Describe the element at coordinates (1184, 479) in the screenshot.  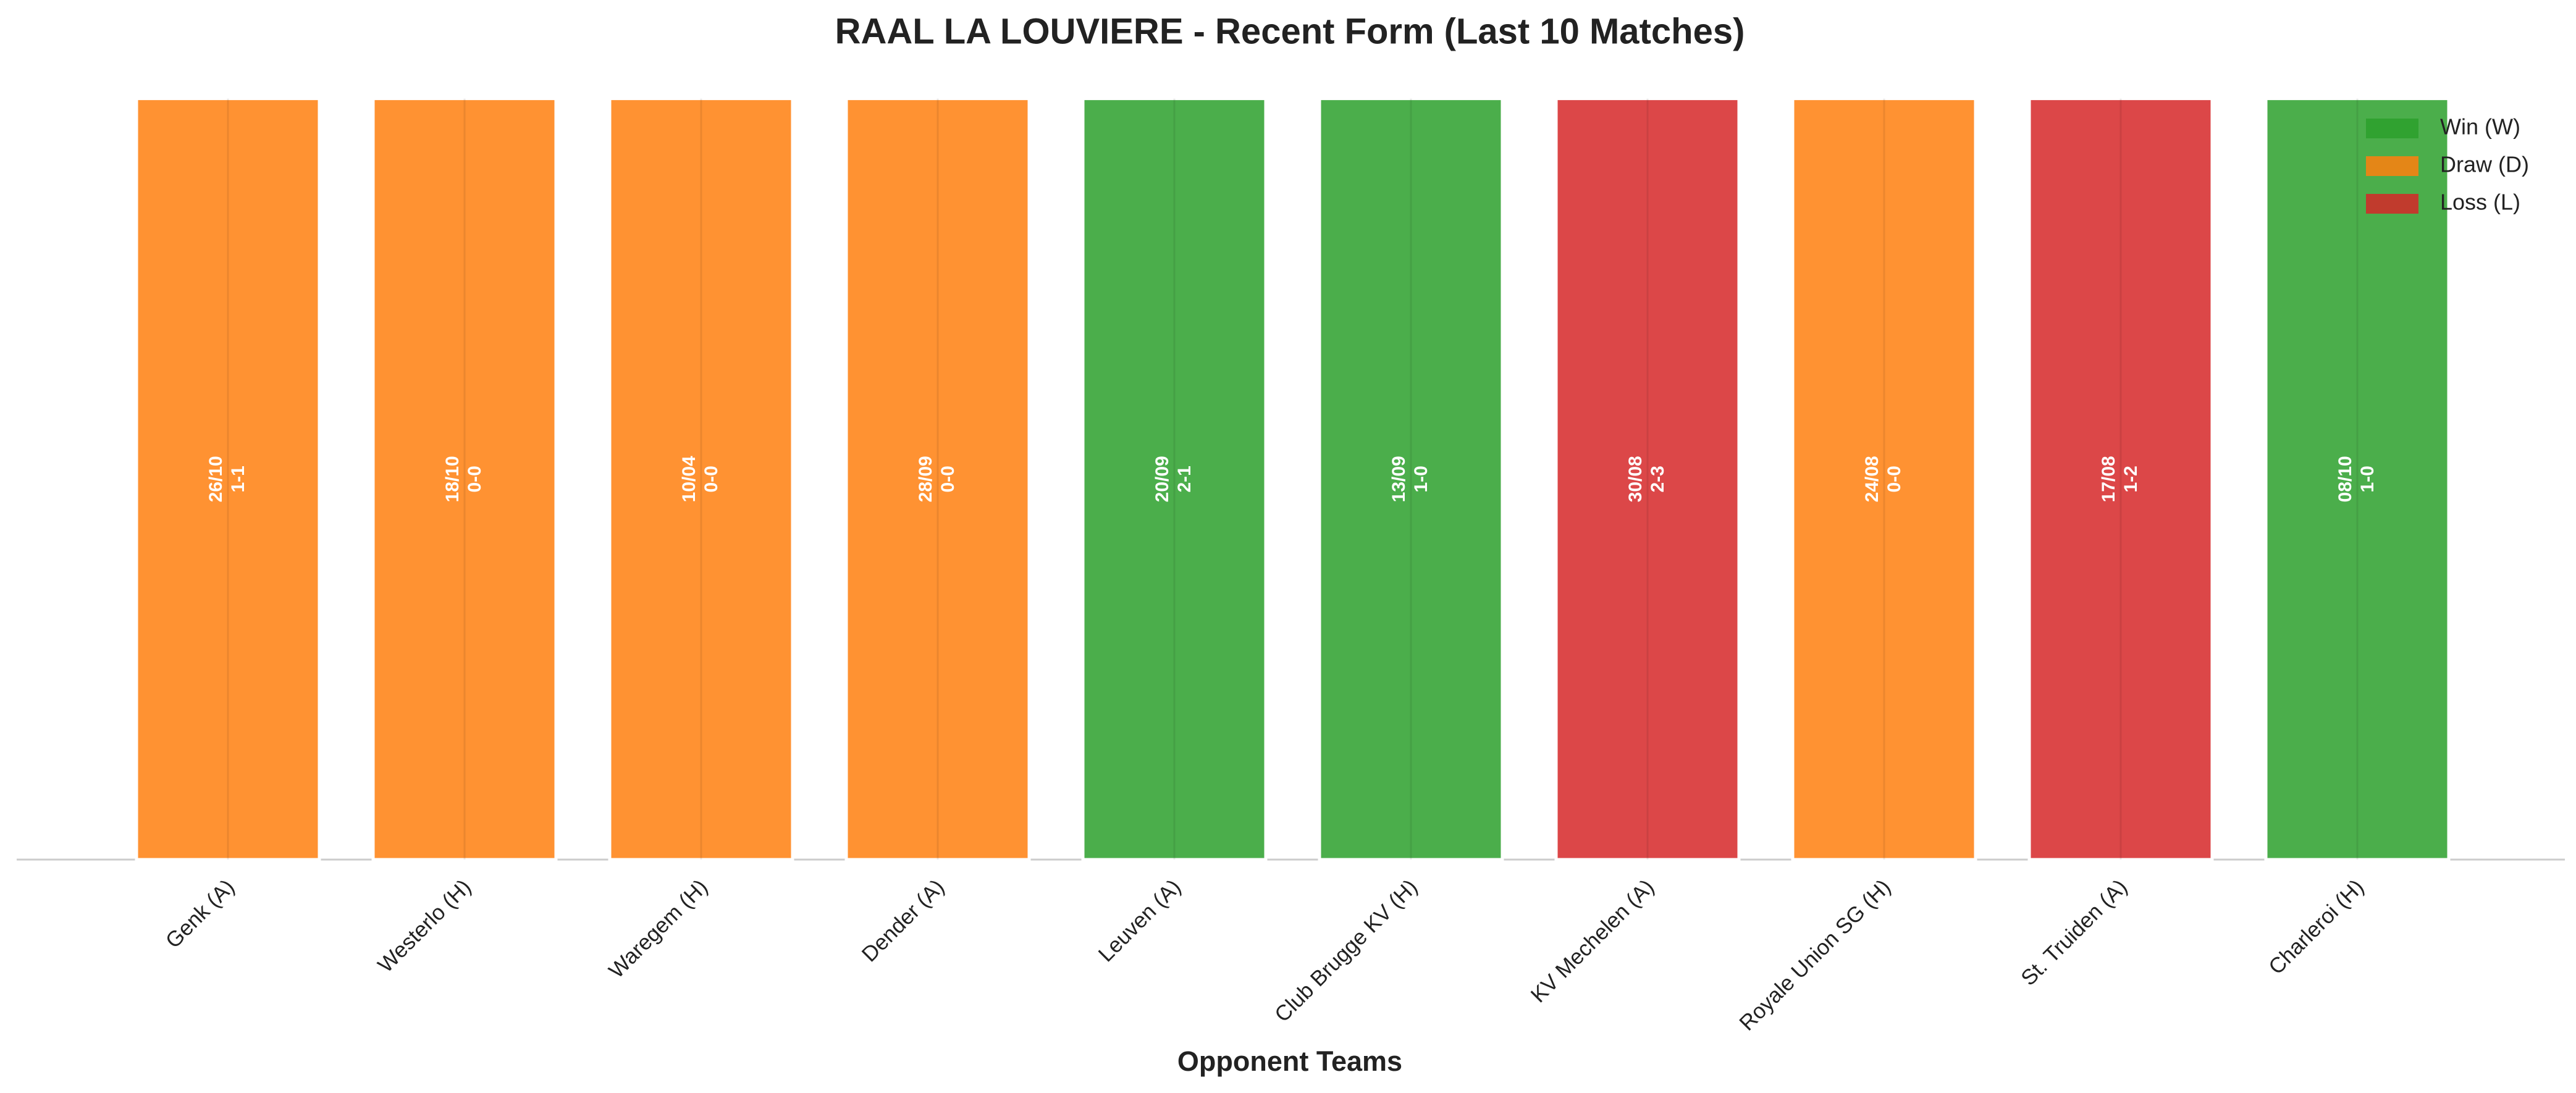
I see `bar-score-label: 2-1` at that location.